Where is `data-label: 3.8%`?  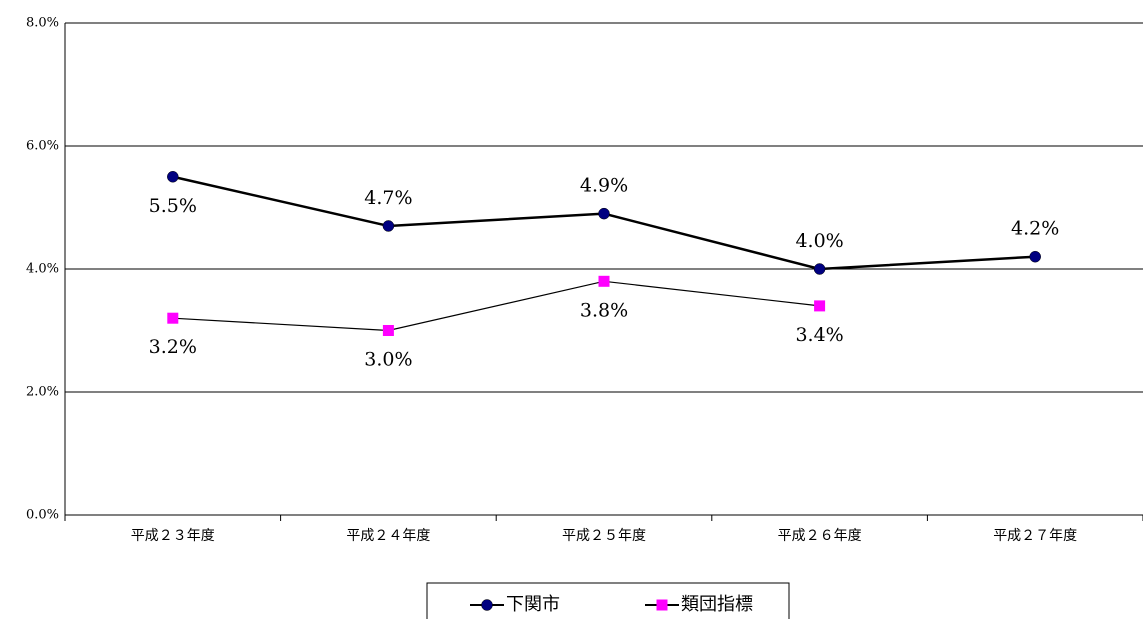 data-label: 3.8% is located at coordinates (604, 310).